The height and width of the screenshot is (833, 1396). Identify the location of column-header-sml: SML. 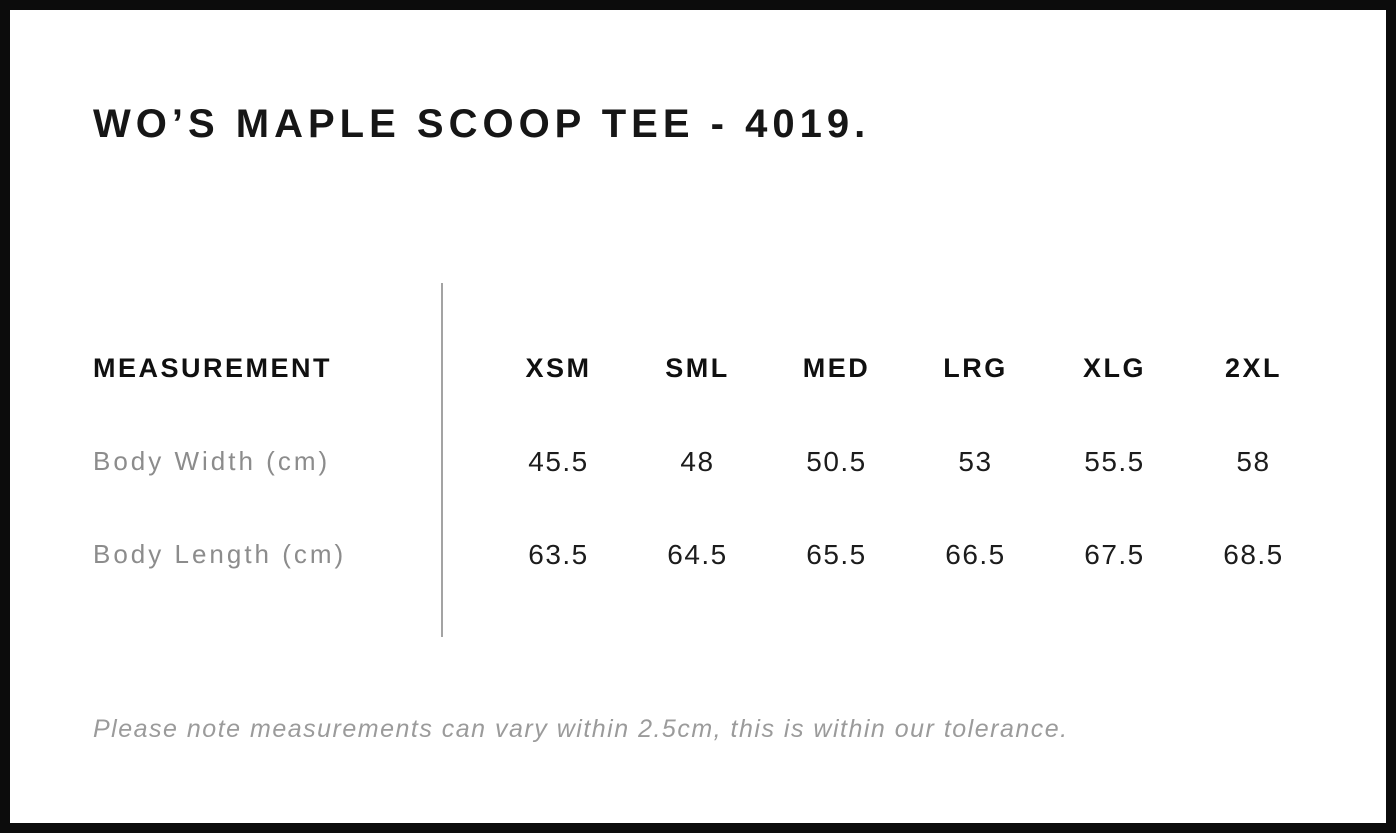
(697, 368).